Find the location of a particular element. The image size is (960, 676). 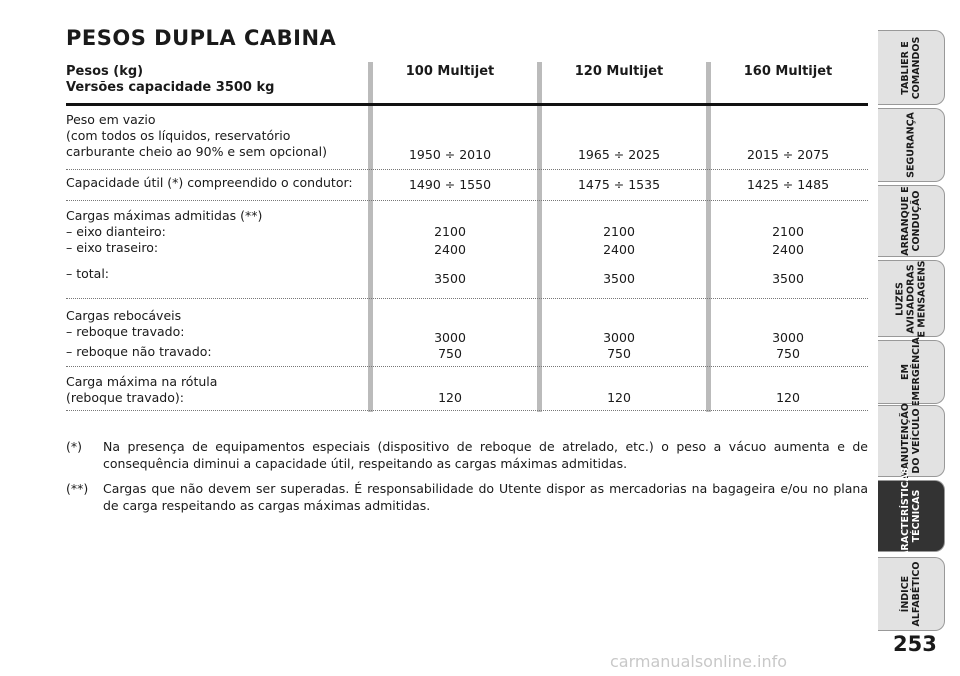

tab-label-line: ALFABÉTICO is located at coordinates (916, 594).